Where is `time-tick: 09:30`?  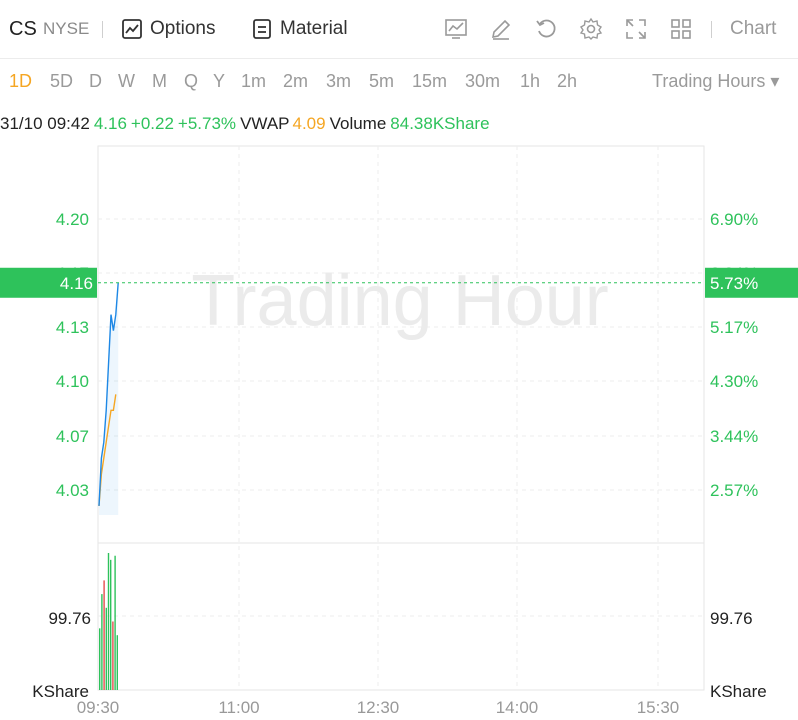
time-tick: 09:30 is located at coordinates (98, 707).